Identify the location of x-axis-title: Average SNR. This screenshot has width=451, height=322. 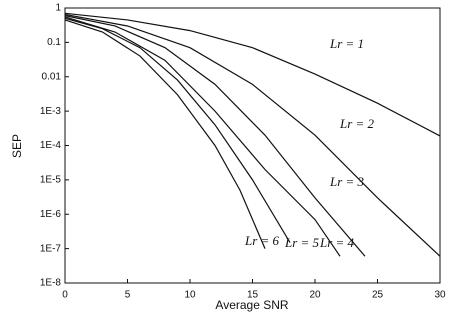
(251, 305).